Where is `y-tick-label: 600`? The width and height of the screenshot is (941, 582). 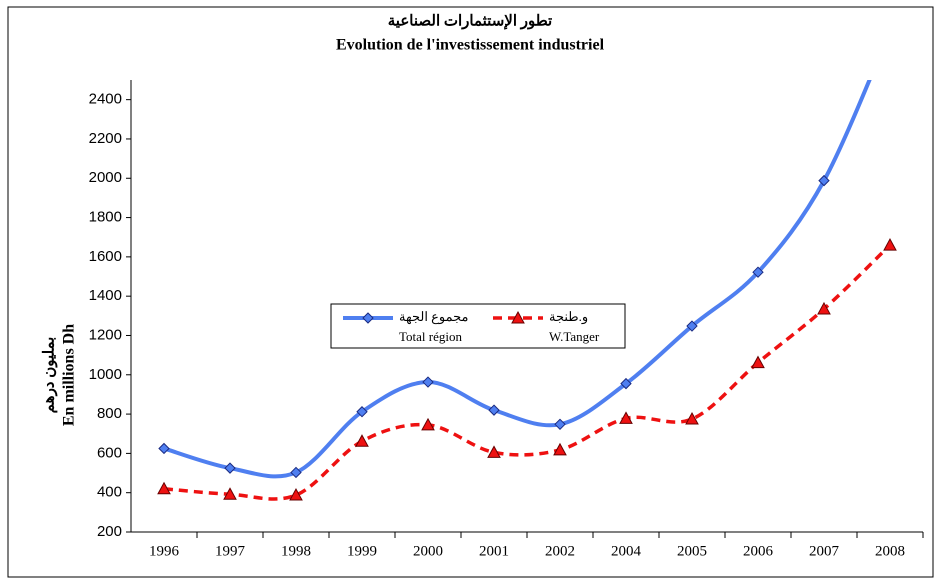
y-tick-label: 600 is located at coordinates (109, 452).